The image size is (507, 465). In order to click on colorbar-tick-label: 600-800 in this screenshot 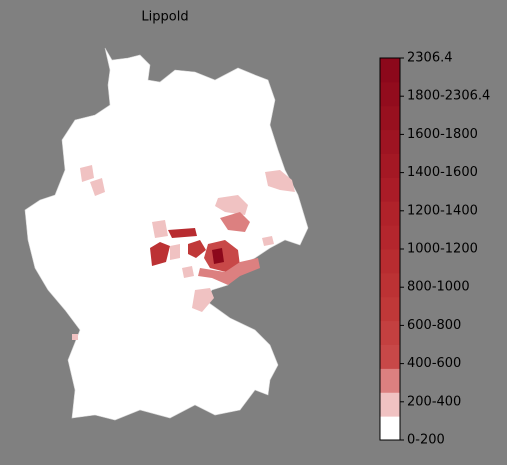, I will do `click(434, 325)`.